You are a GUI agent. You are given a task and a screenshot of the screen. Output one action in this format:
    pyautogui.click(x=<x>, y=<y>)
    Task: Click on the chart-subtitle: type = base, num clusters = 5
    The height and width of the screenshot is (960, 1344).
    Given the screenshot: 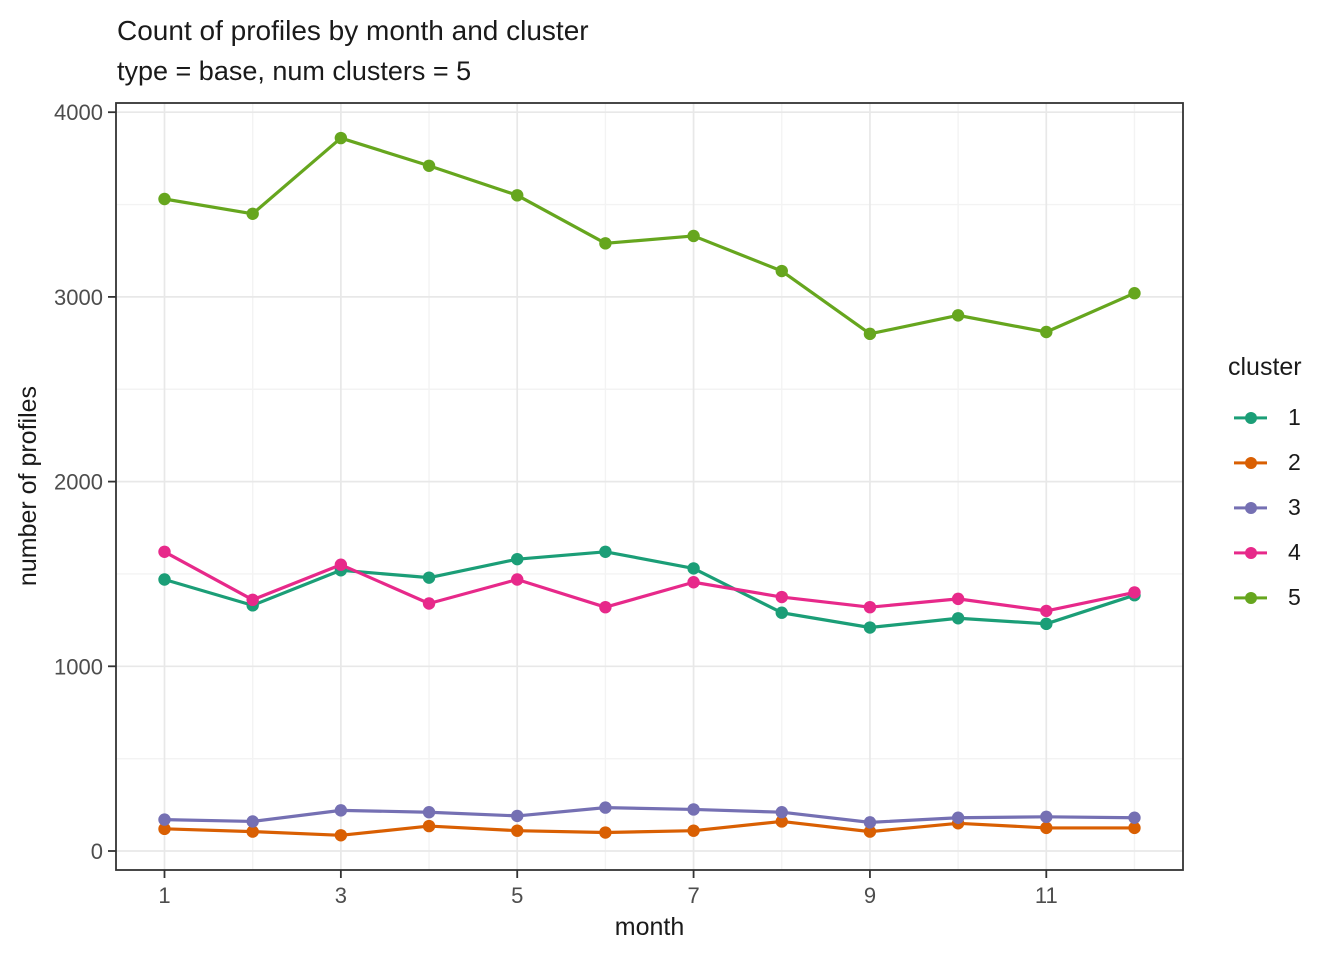 What is the action you would take?
    pyautogui.click(x=294, y=71)
    